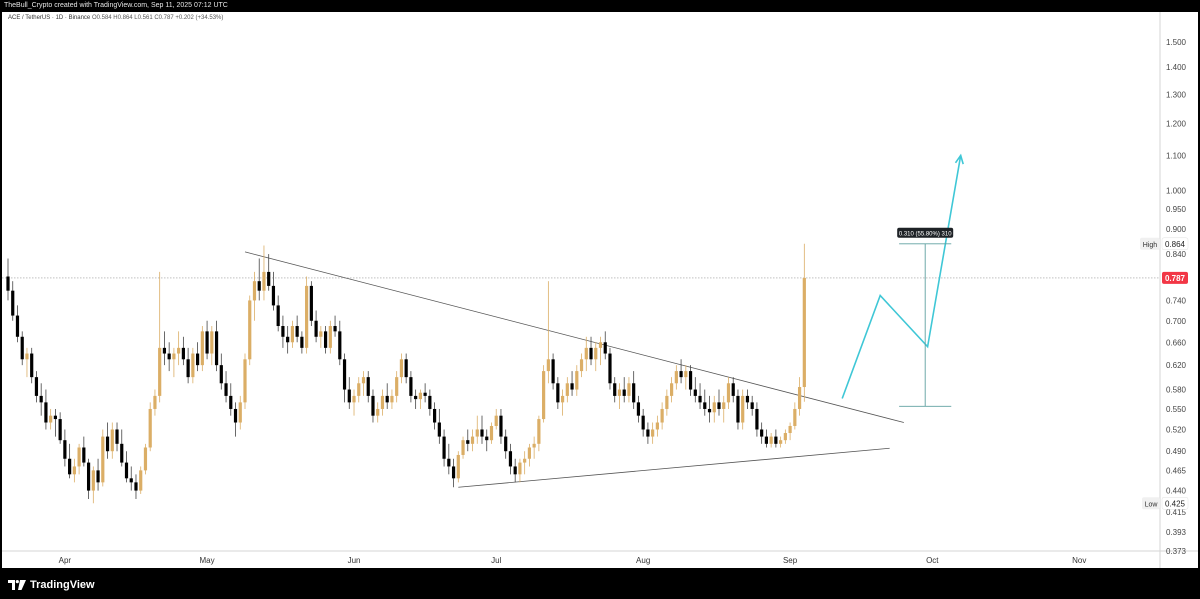  What do you see at coordinates (1176, 512) in the screenshot?
I see `y-tick-label: 0.415` at bounding box center [1176, 512].